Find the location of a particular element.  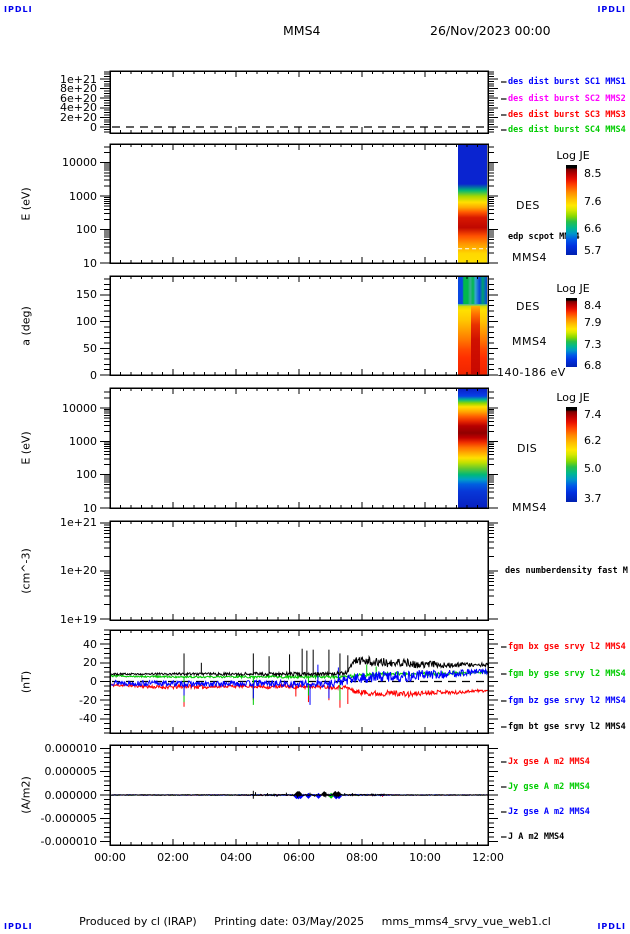

x-tick-label: 10:00 is located at coordinates (425, 857).